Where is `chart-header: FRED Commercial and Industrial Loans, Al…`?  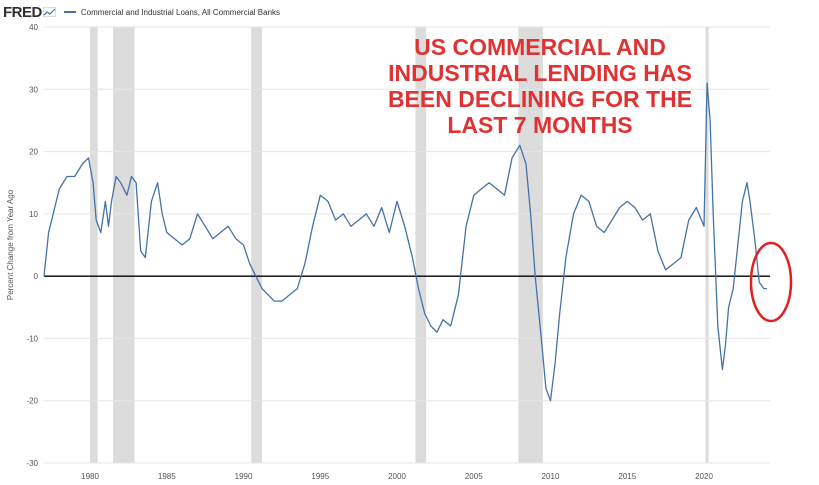
chart-header: FRED Commercial and Industrial Loans, Al… is located at coordinates (409, 12).